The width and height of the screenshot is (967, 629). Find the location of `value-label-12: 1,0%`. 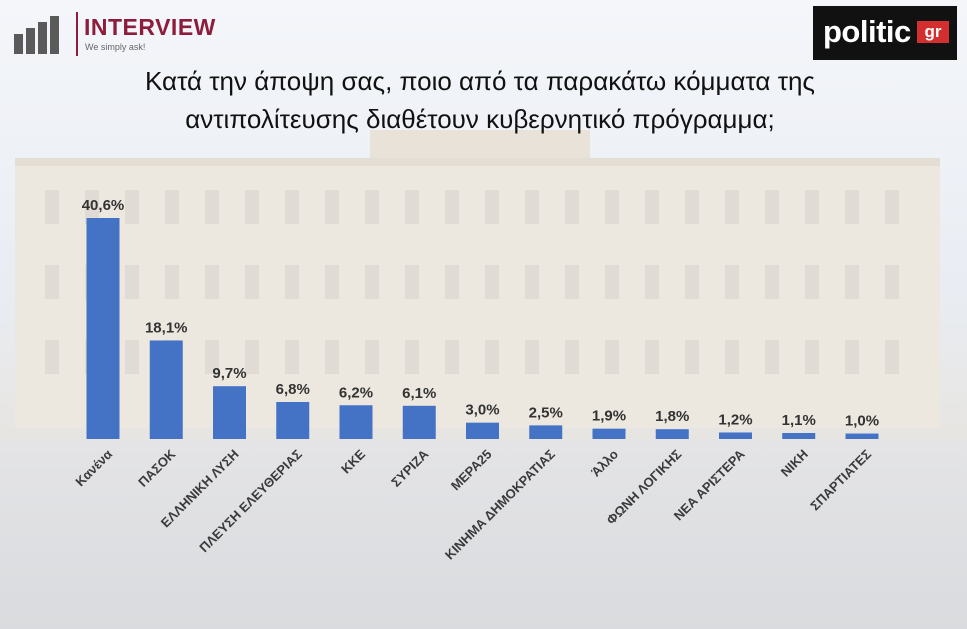

value-label-12: 1,0% is located at coordinates (862, 421).